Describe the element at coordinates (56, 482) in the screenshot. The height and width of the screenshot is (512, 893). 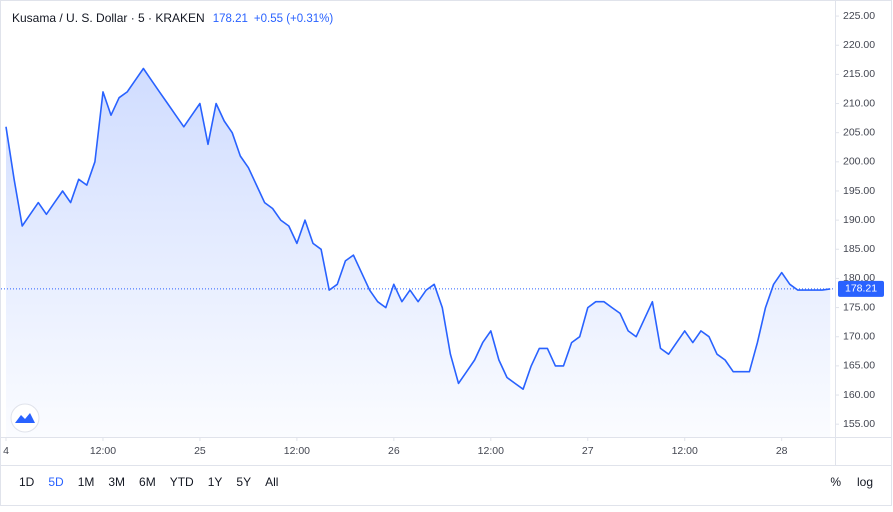
I see `range-button: 5D` at that location.